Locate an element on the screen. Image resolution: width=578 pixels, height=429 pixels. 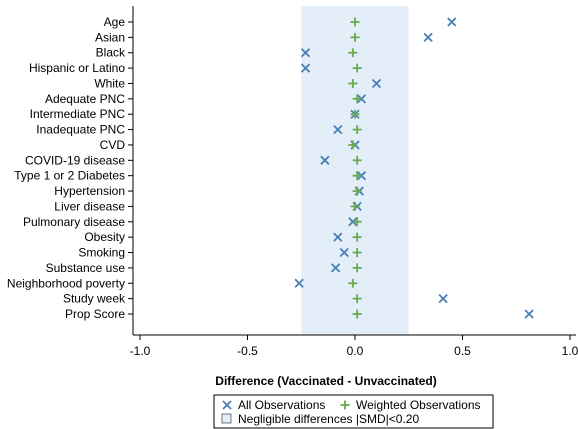
legend-box is located at coordinates (353, 411).